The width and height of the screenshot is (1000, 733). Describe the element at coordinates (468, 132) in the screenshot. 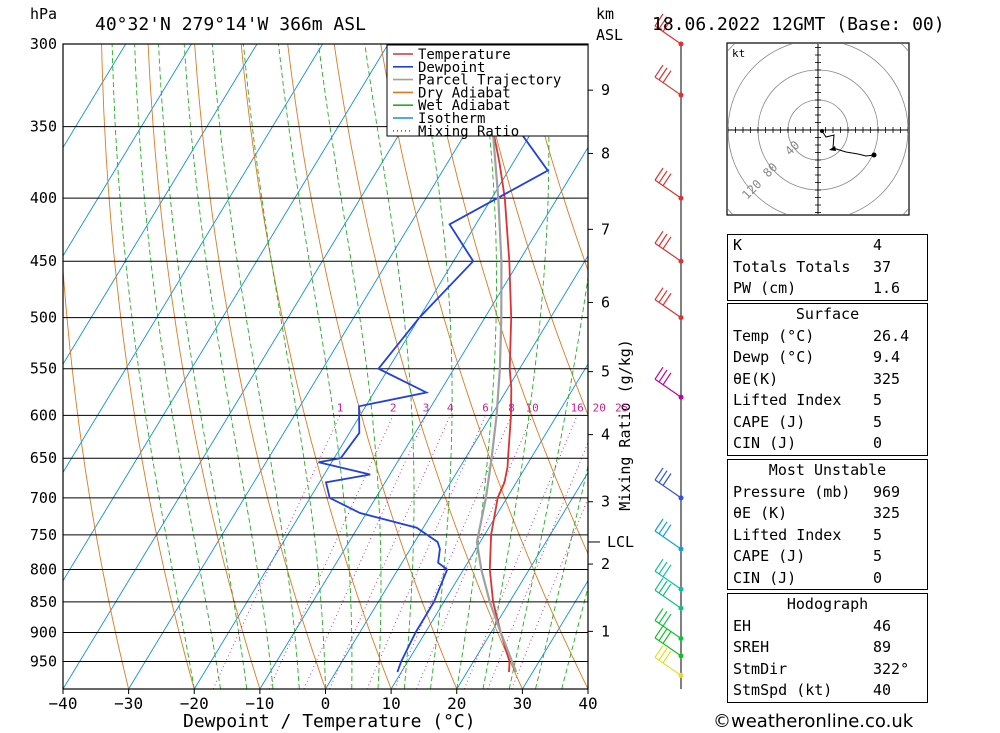

I see `legend-label: Mixing Ratio` at that location.